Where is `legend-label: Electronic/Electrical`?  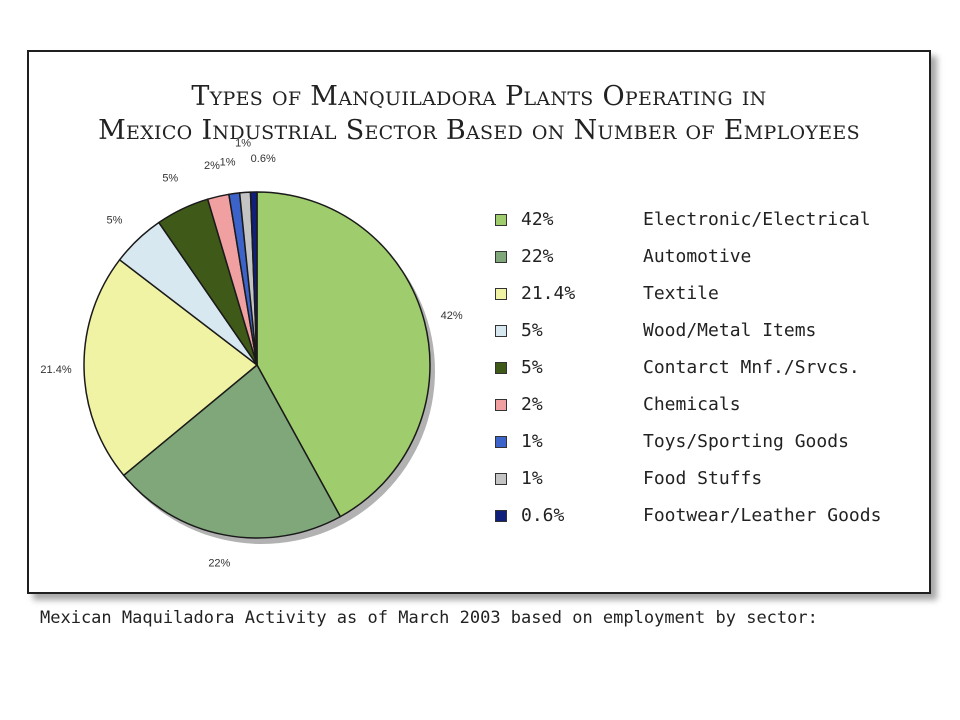
legend-label: Electronic/Electrical is located at coordinates (757, 219).